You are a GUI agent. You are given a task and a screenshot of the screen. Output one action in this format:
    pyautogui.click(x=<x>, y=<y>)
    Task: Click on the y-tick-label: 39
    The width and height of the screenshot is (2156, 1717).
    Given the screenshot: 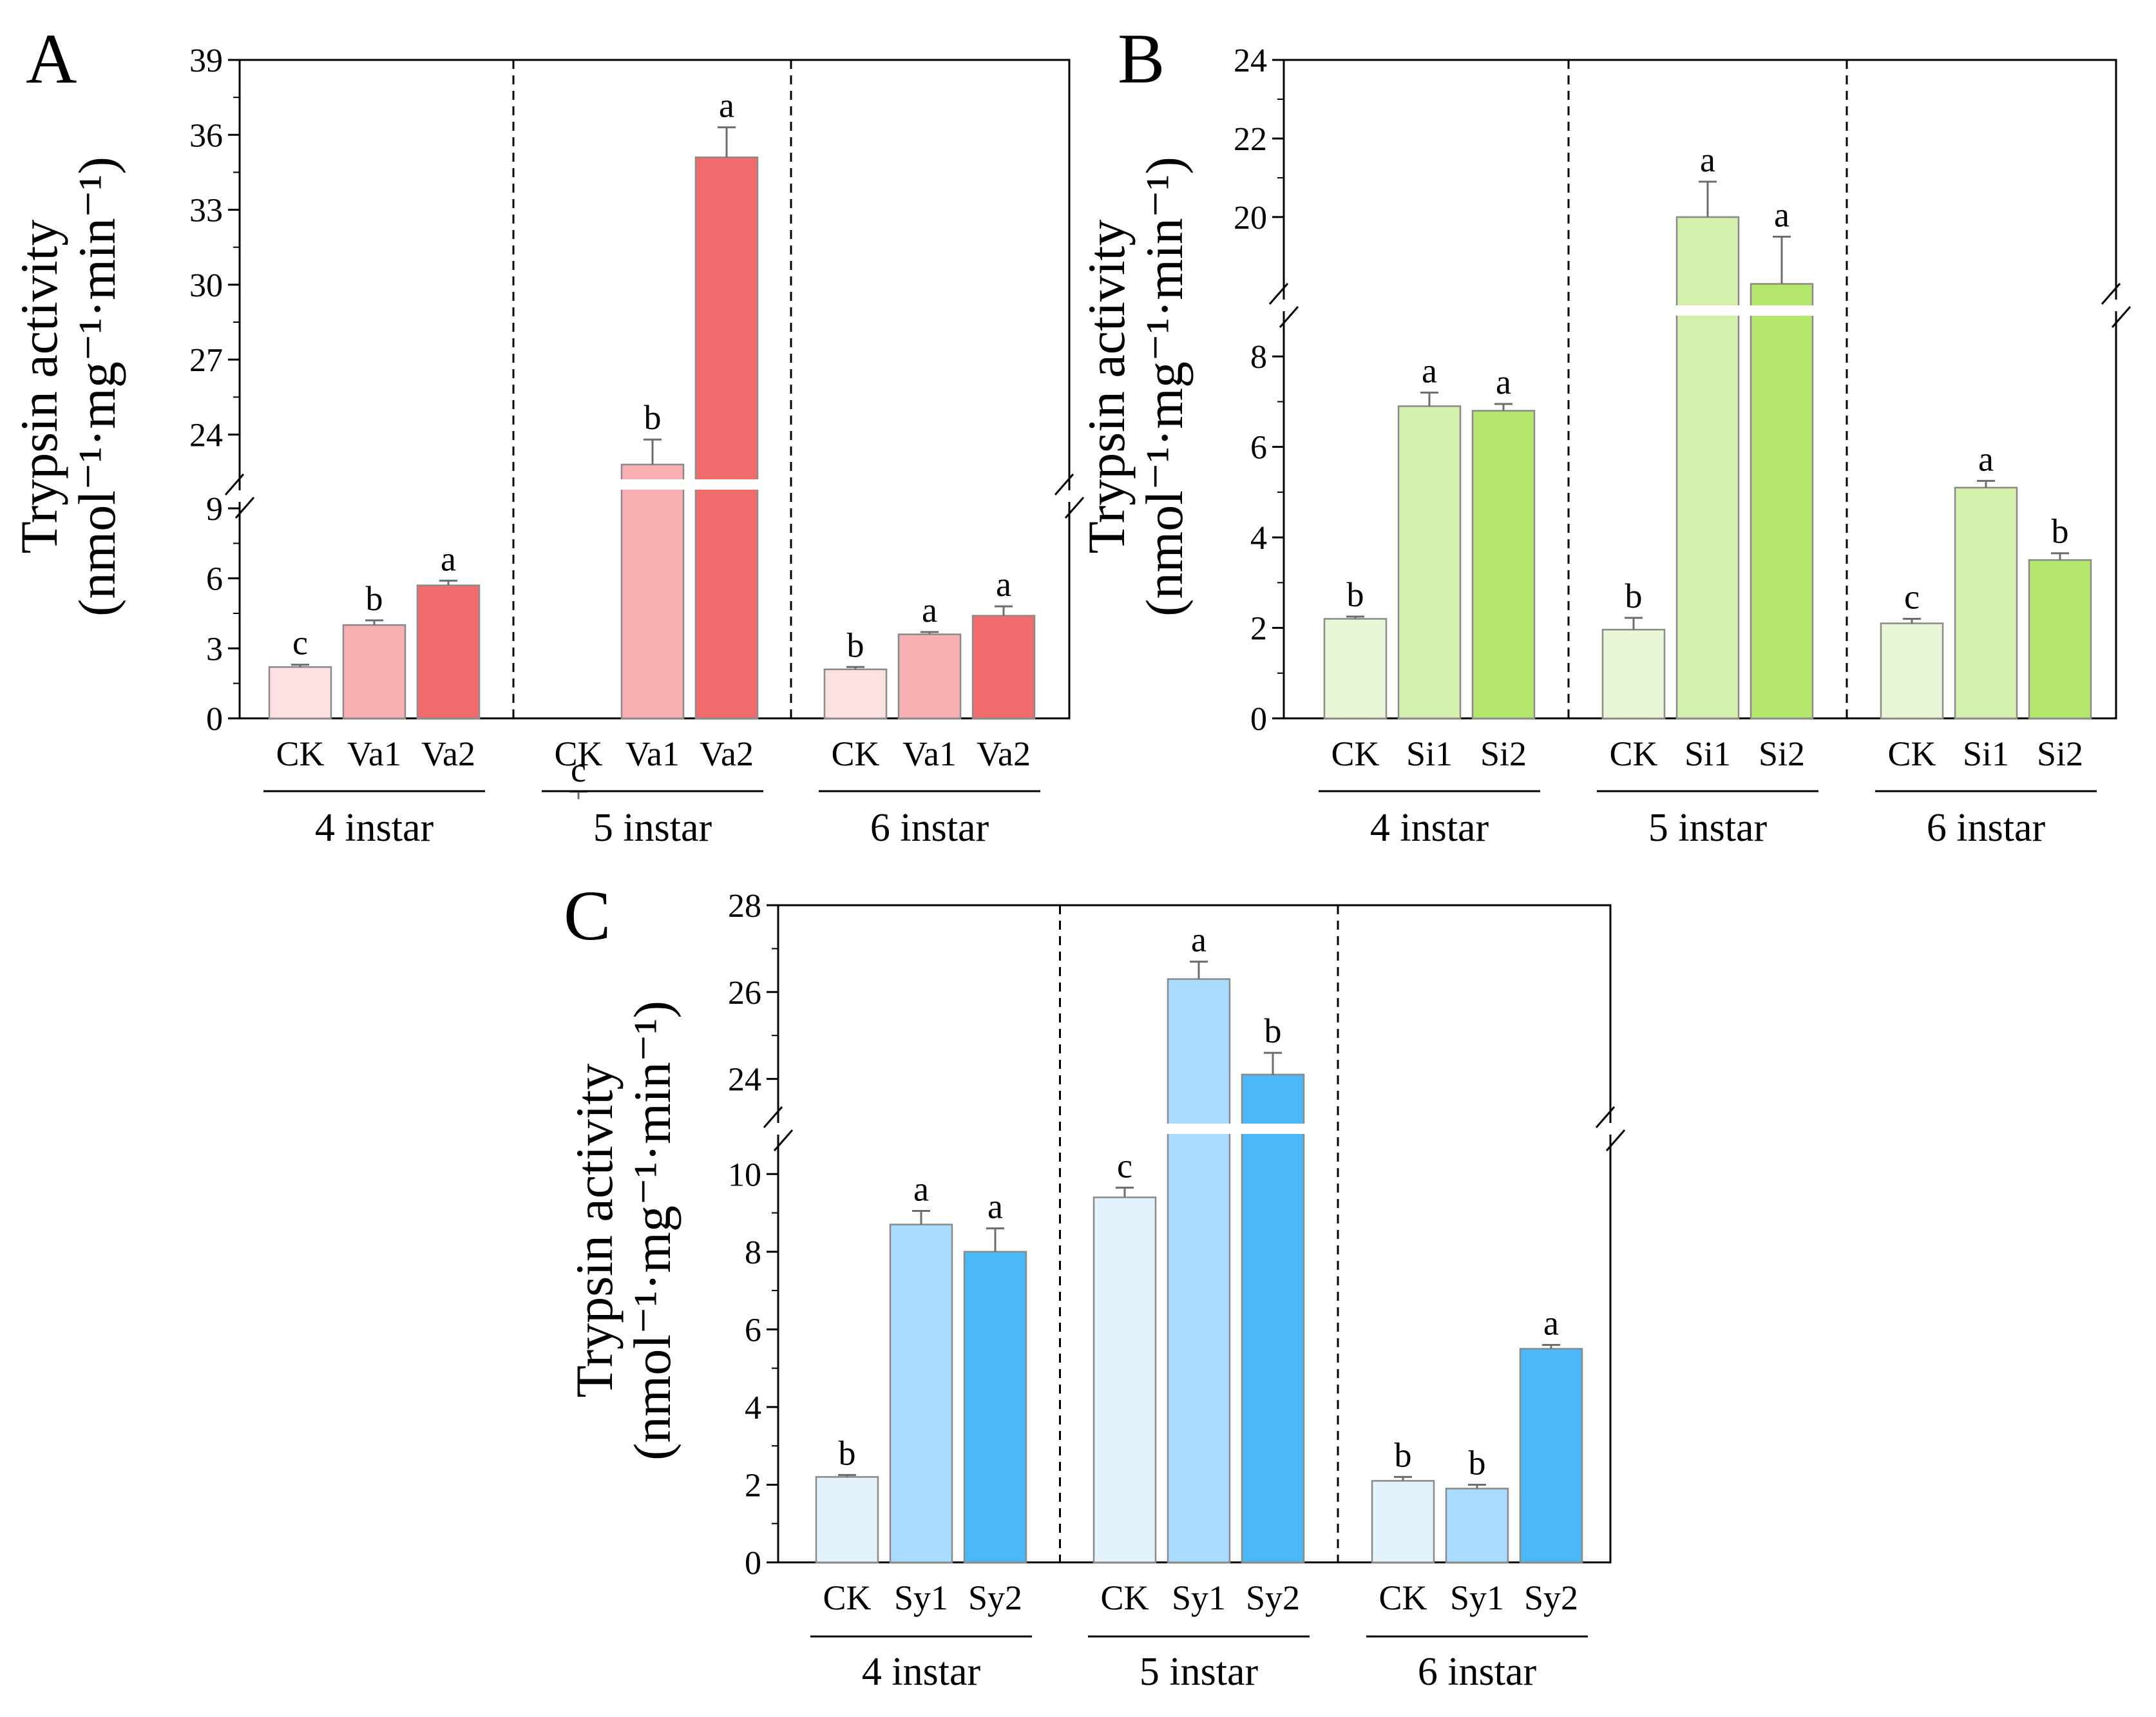 What is the action you would take?
    pyautogui.click(x=206, y=61)
    